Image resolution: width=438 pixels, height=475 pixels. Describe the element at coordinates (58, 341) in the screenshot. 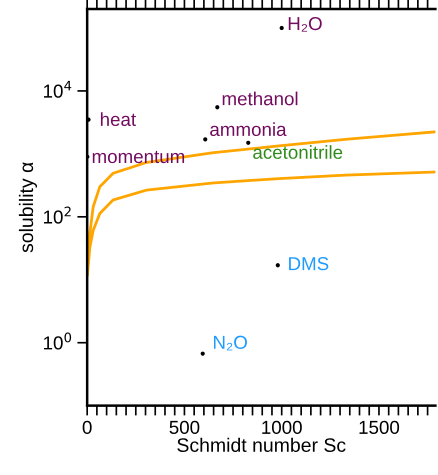

I see `y-tick-label: 10$^{0}$` at that location.